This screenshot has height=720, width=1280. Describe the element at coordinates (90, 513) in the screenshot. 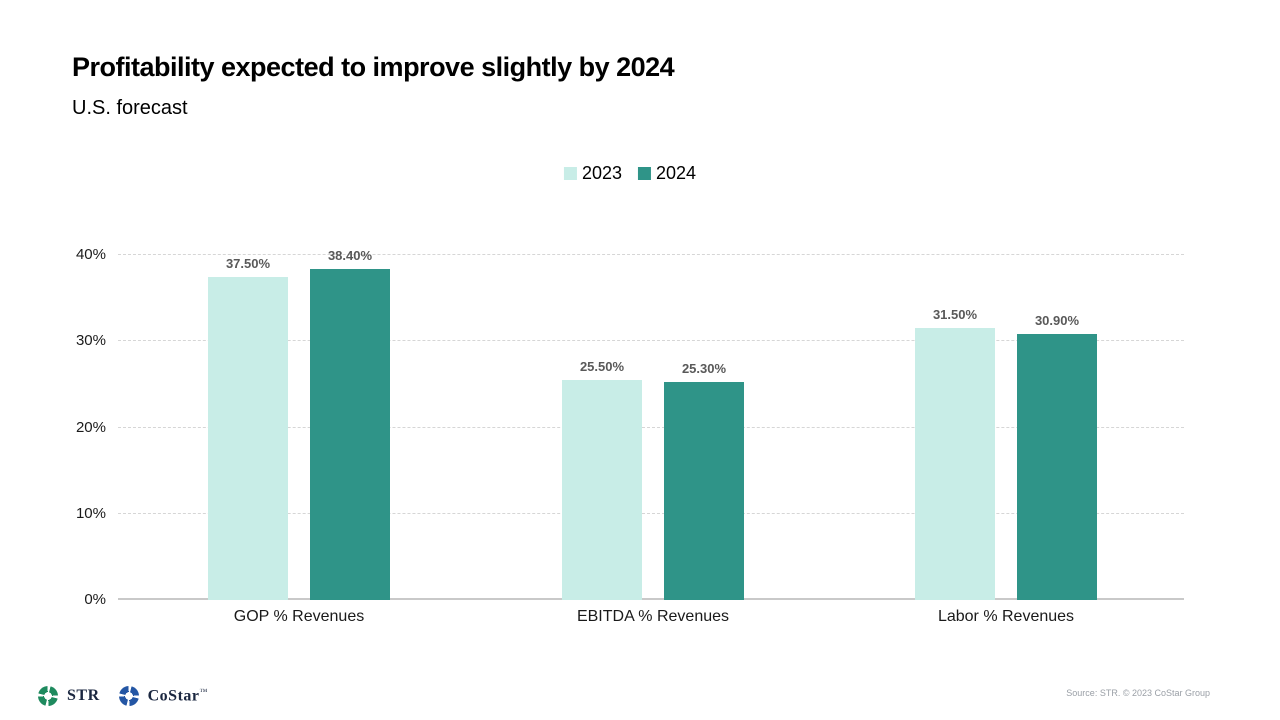

I see `y-axis-tick-label: 10%` at that location.